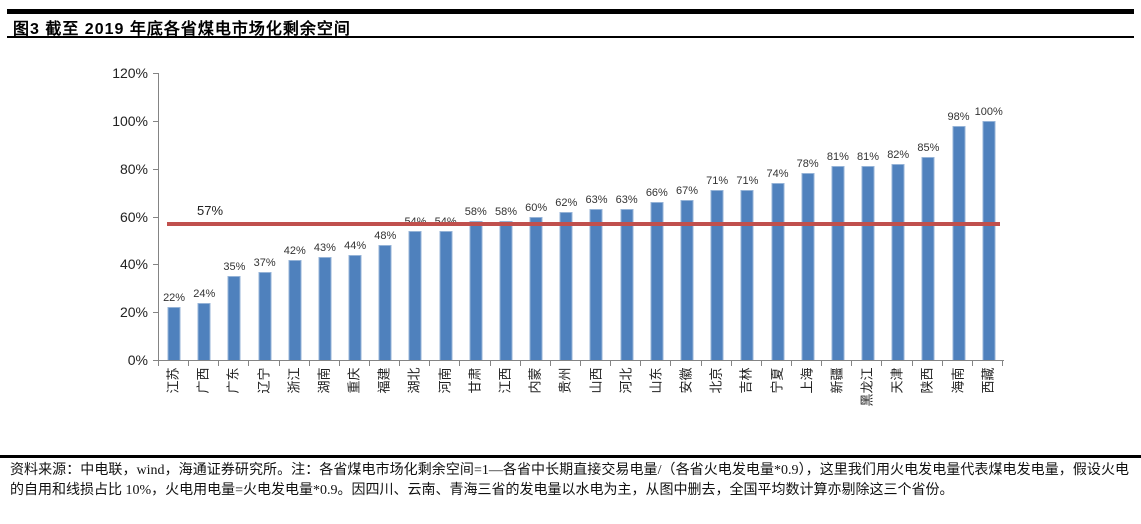 This screenshot has height=524, width=1141. What do you see at coordinates (570, 11) in the screenshot?
I see `header-top-rule` at bounding box center [570, 11].